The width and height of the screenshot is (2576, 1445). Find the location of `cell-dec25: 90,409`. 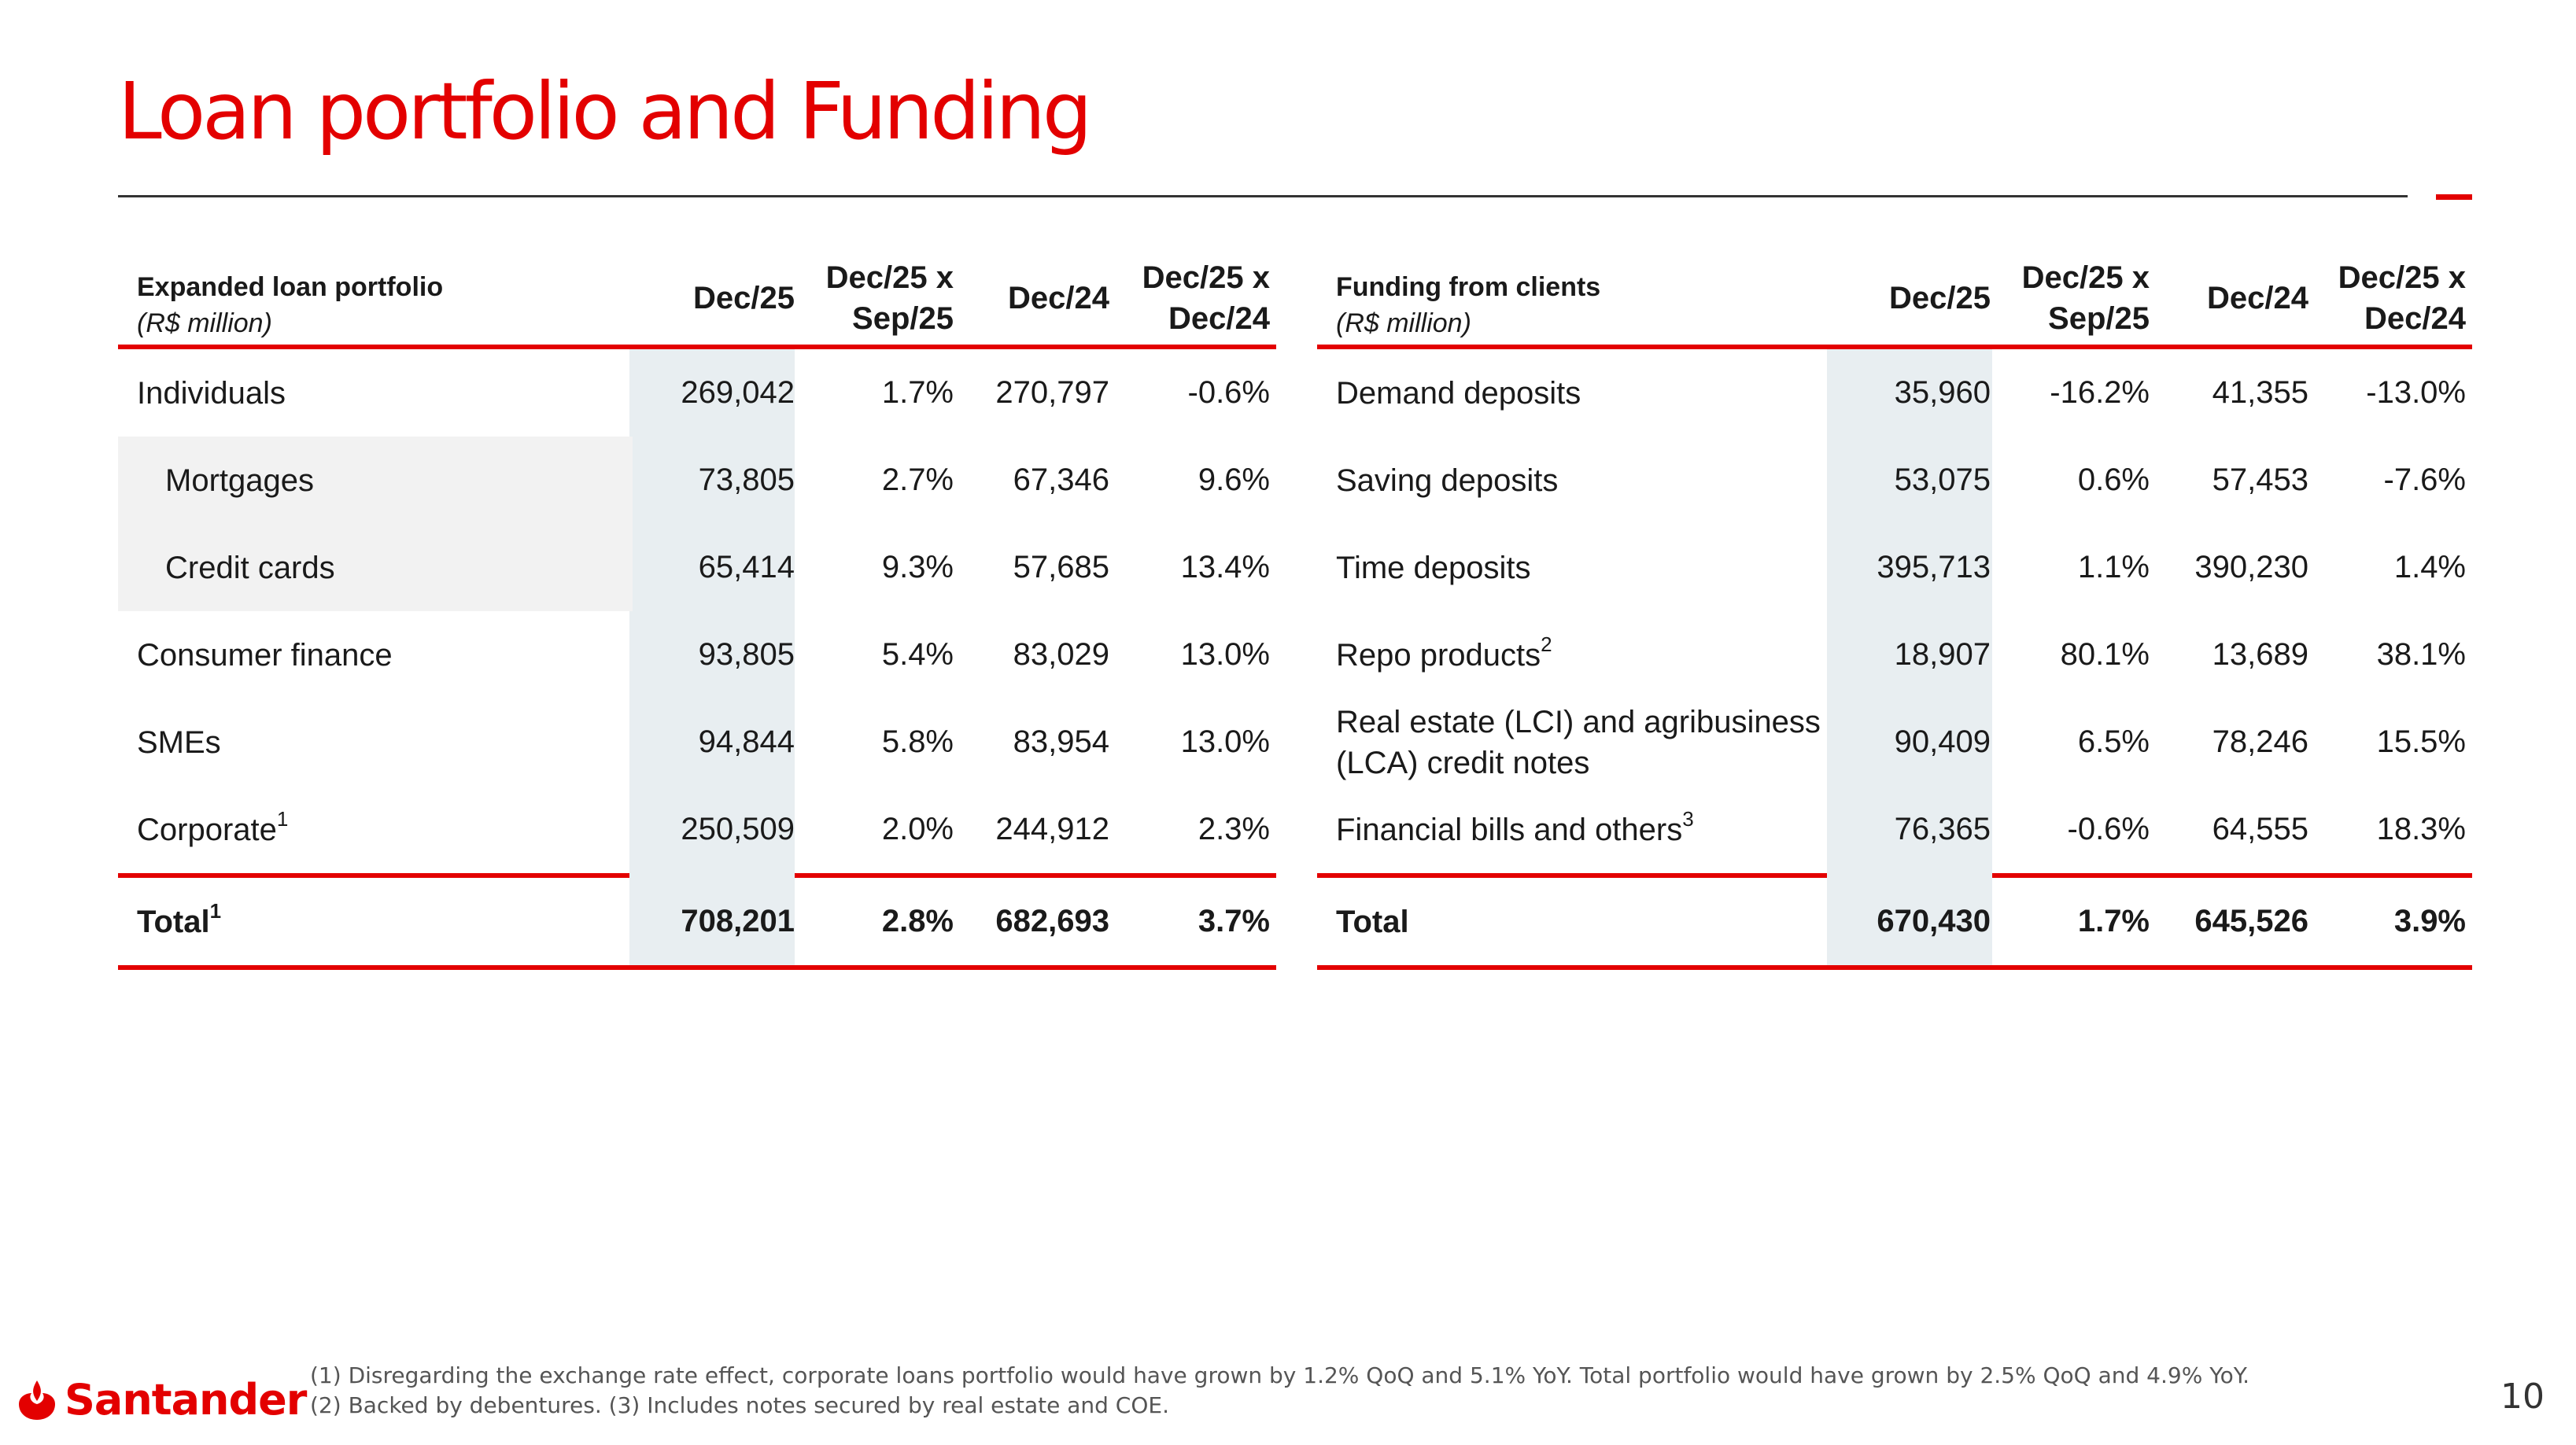

cell-dec25: 90,409 is located at coordinates (1943, 741).